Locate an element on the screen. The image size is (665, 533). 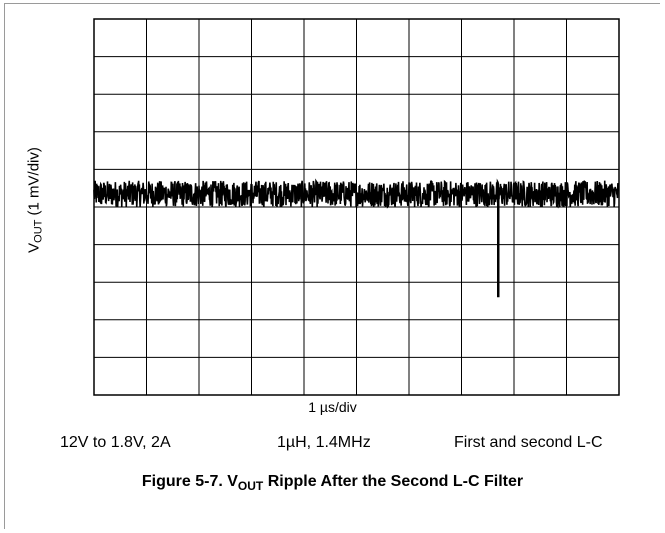
condition-filter: First and second L-C is located at coordinates (528, 442).